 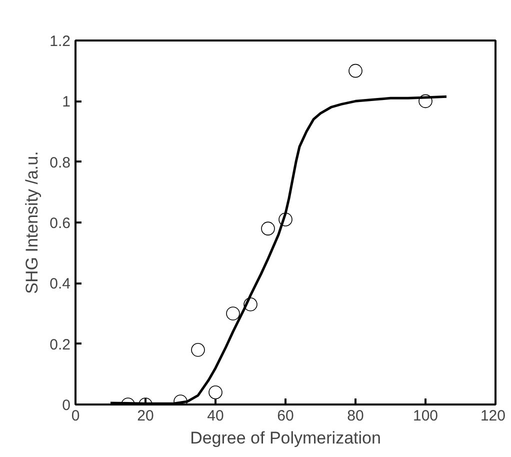 I want to click on x-tick-label: 40, so click(x=215, y=416).